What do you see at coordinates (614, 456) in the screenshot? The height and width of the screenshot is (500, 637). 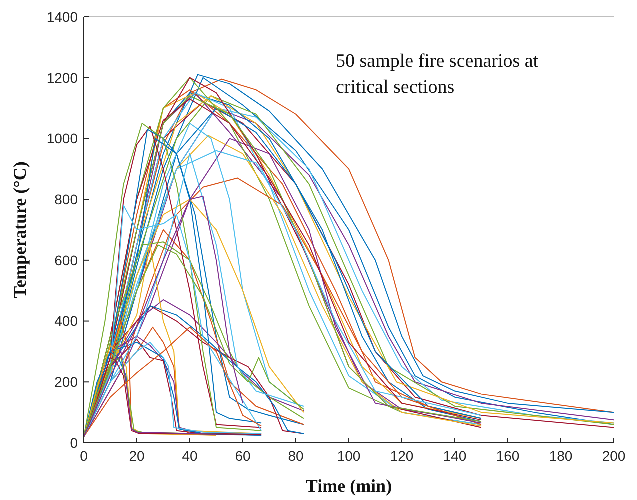 I see `x-tick-label: 200` at bounding box center [614, 456].